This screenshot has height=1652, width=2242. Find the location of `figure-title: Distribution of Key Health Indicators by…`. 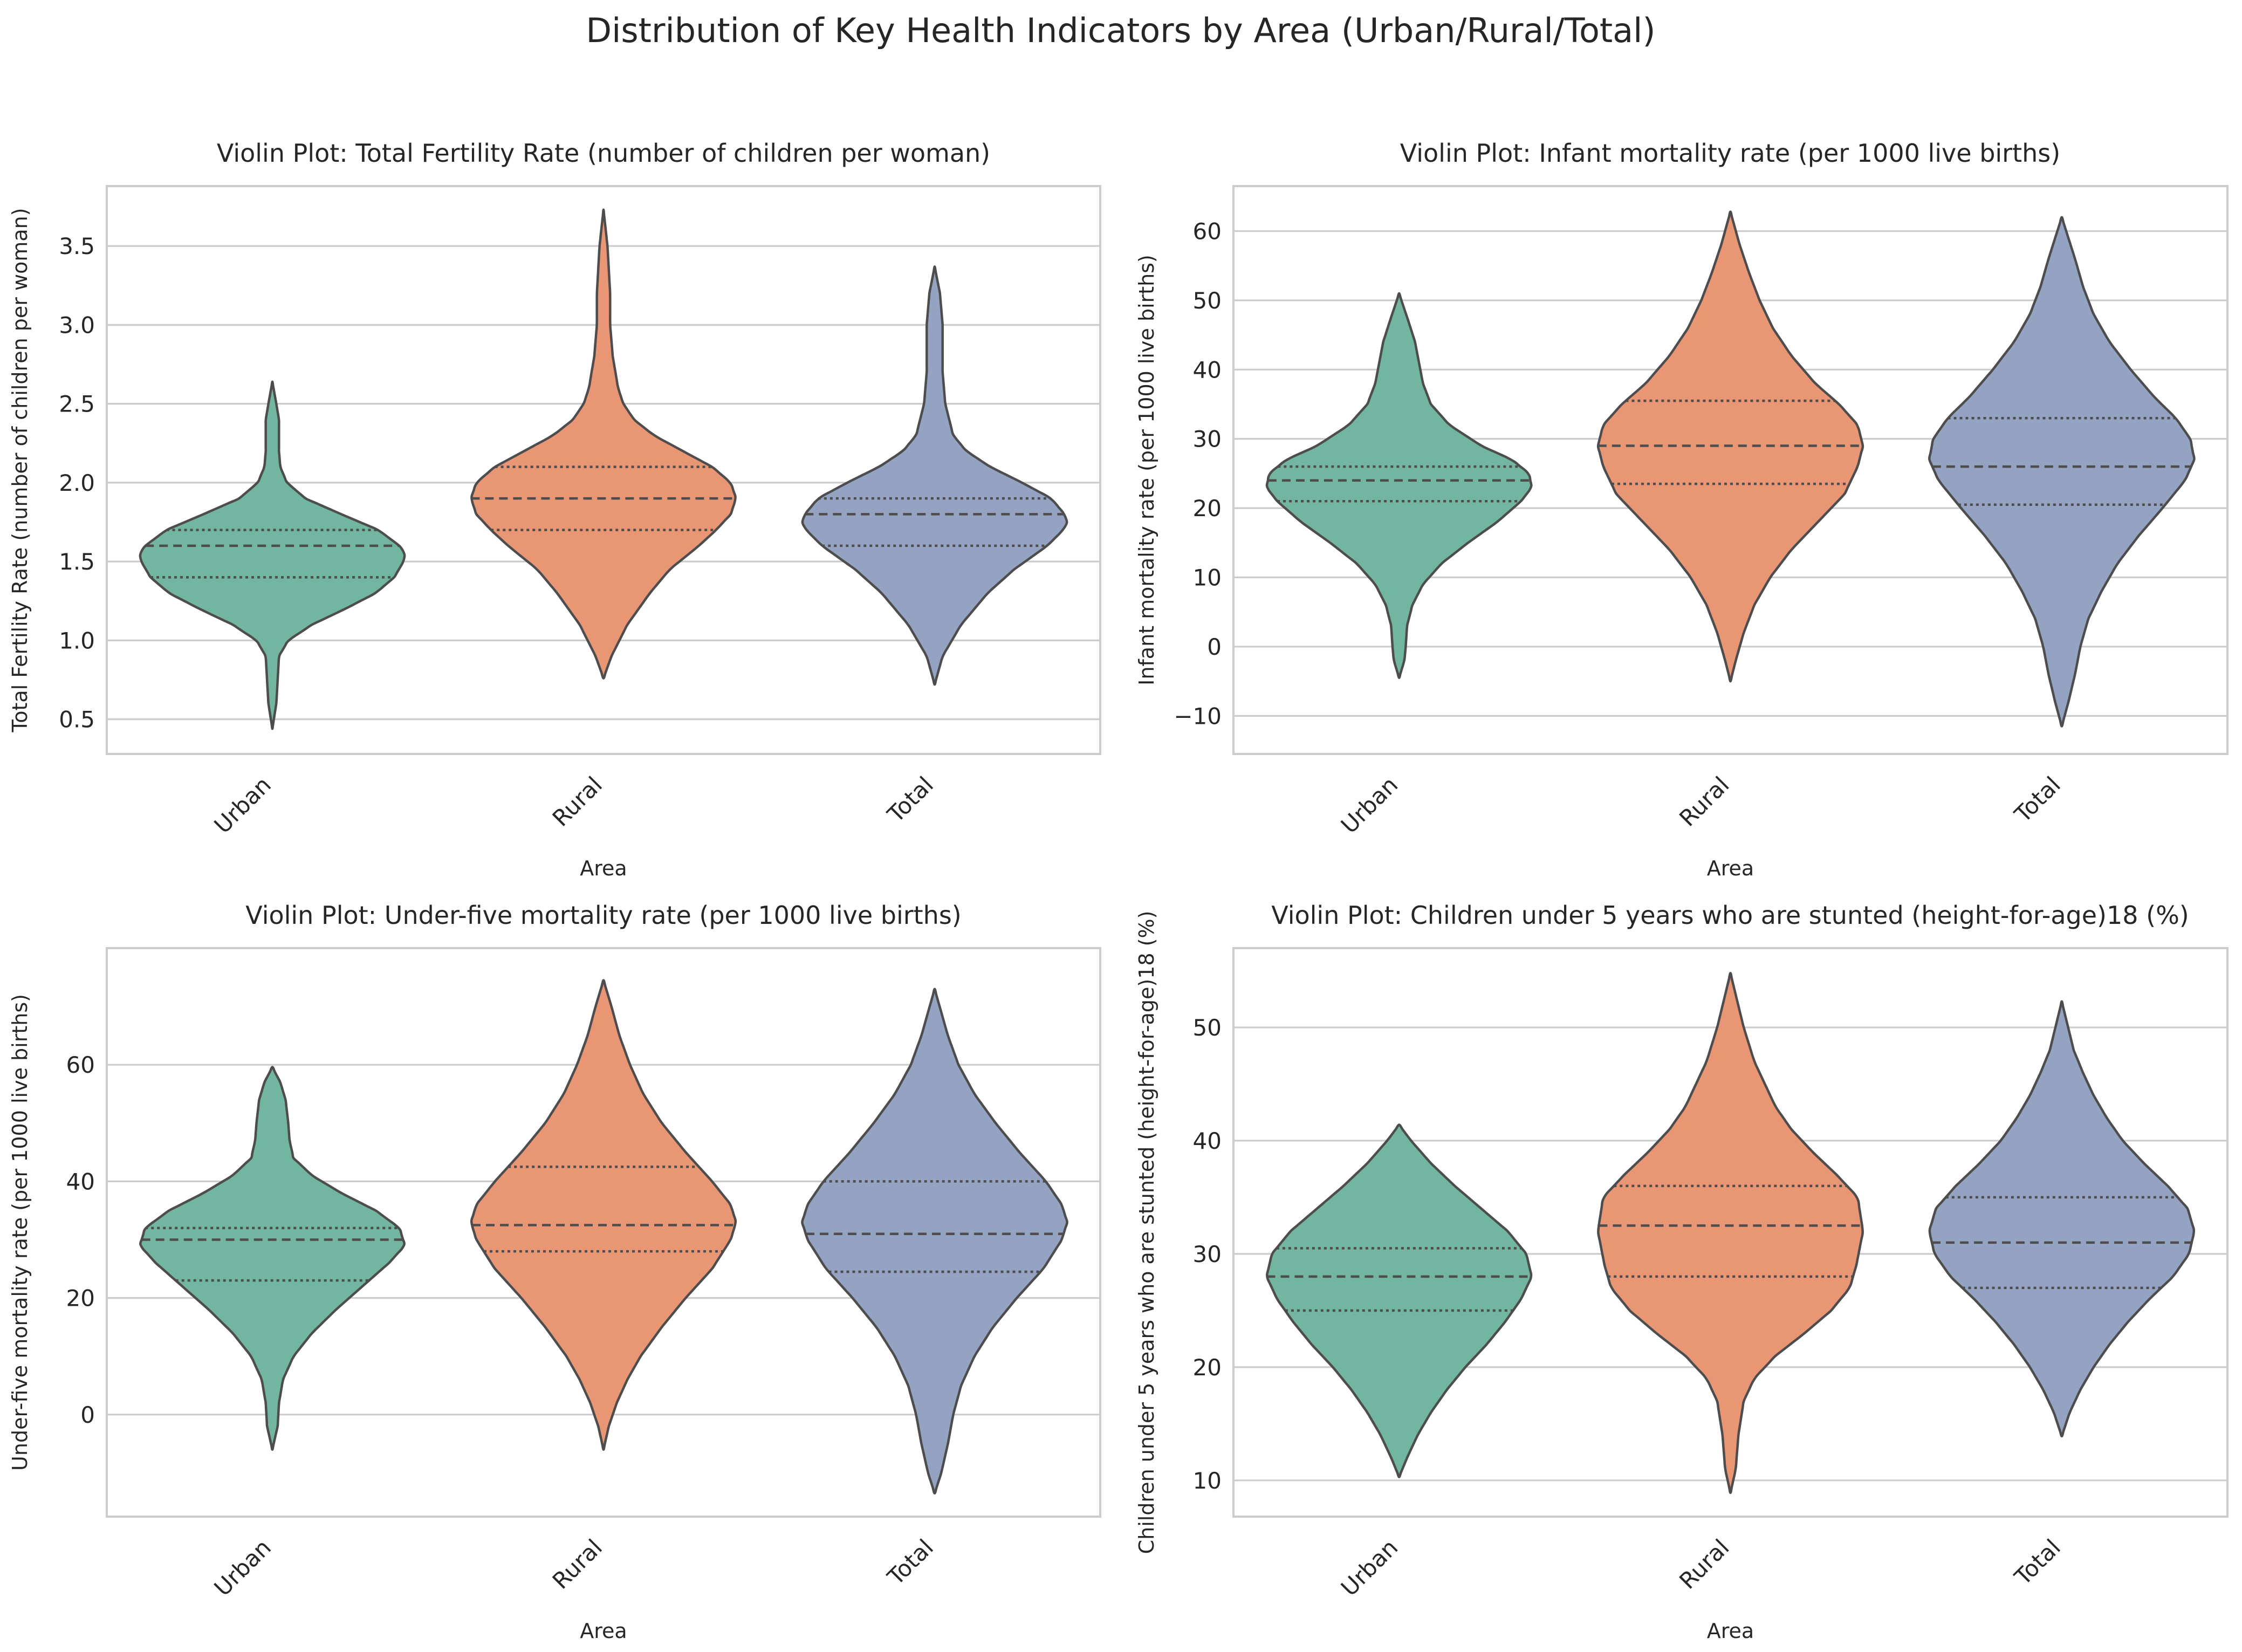

figure-title: Distribution of Key Health Indicators by… is located at coordinates (1120, 30).